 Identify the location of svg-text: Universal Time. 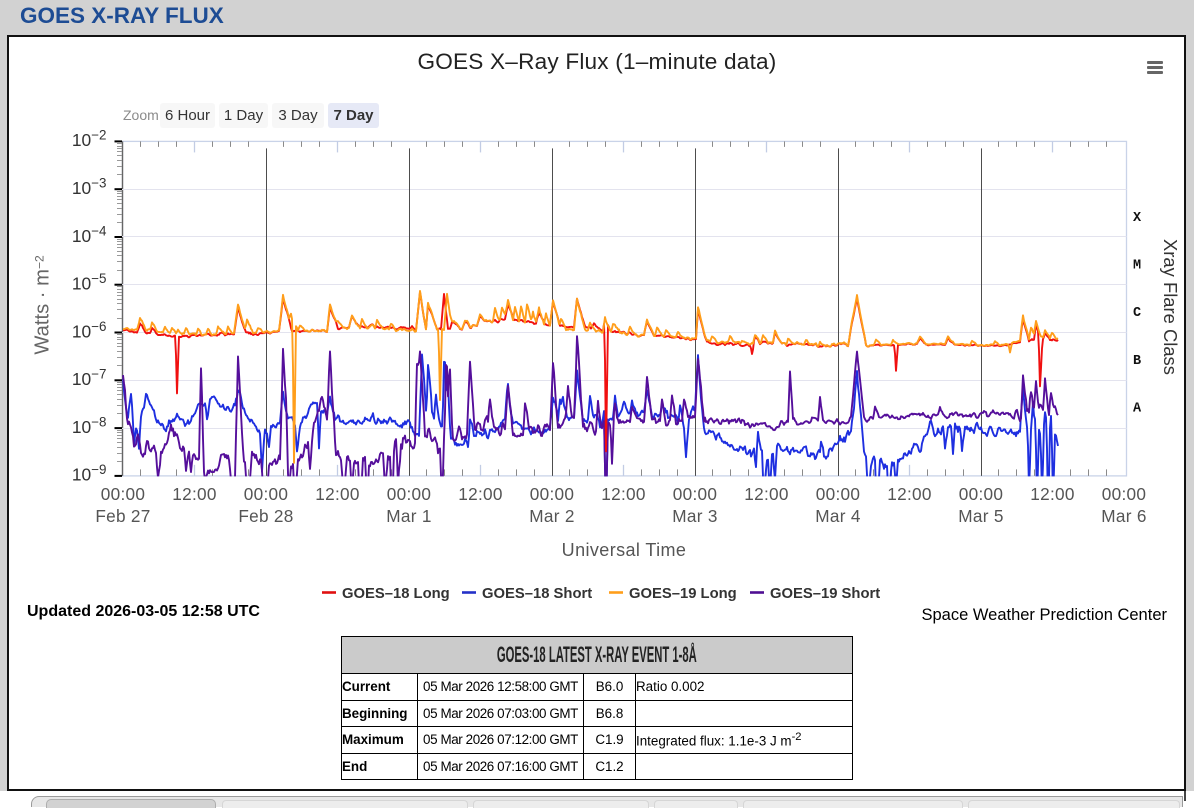
(624, 550).